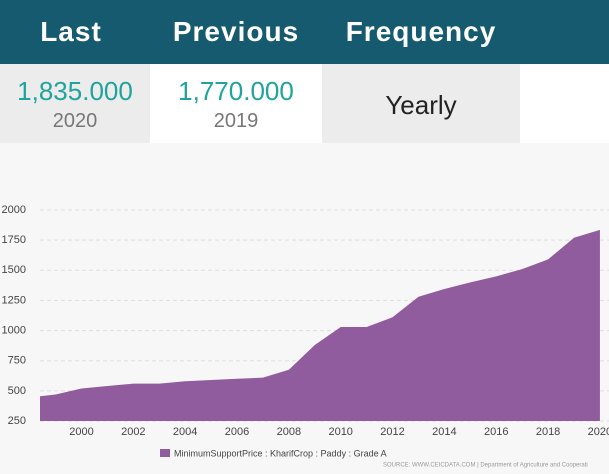  I want to click on x-tick-label: 2000, so click(81, 432).